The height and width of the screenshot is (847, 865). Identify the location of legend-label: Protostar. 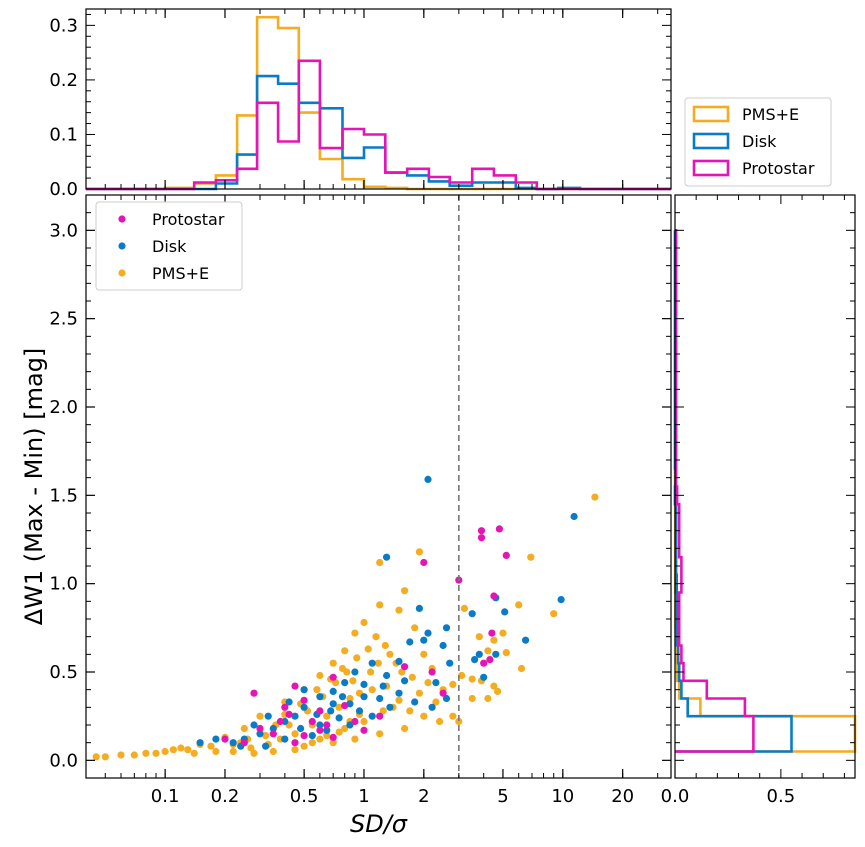
(778, 168).